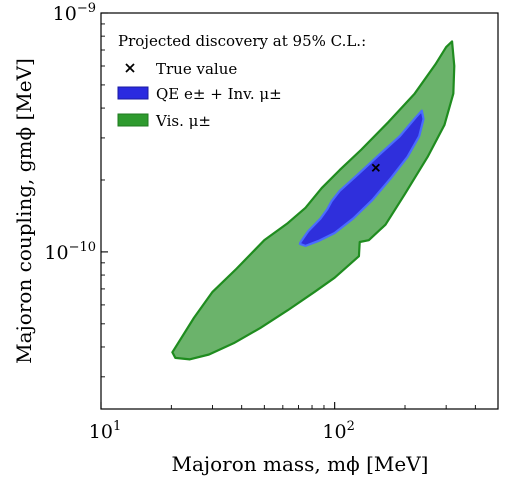 The image size is (506, 483). Describe the element at coordinates (196, 69) in the screenshot. I see `legend-true-value-label: True value` at that location.